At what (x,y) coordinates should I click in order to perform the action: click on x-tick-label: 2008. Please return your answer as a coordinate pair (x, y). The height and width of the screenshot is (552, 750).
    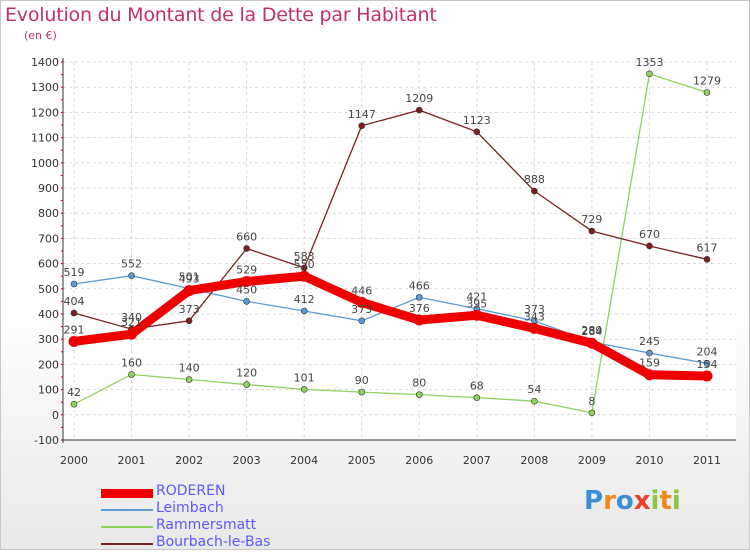
    Looking at the image, I should click on (534, 460).